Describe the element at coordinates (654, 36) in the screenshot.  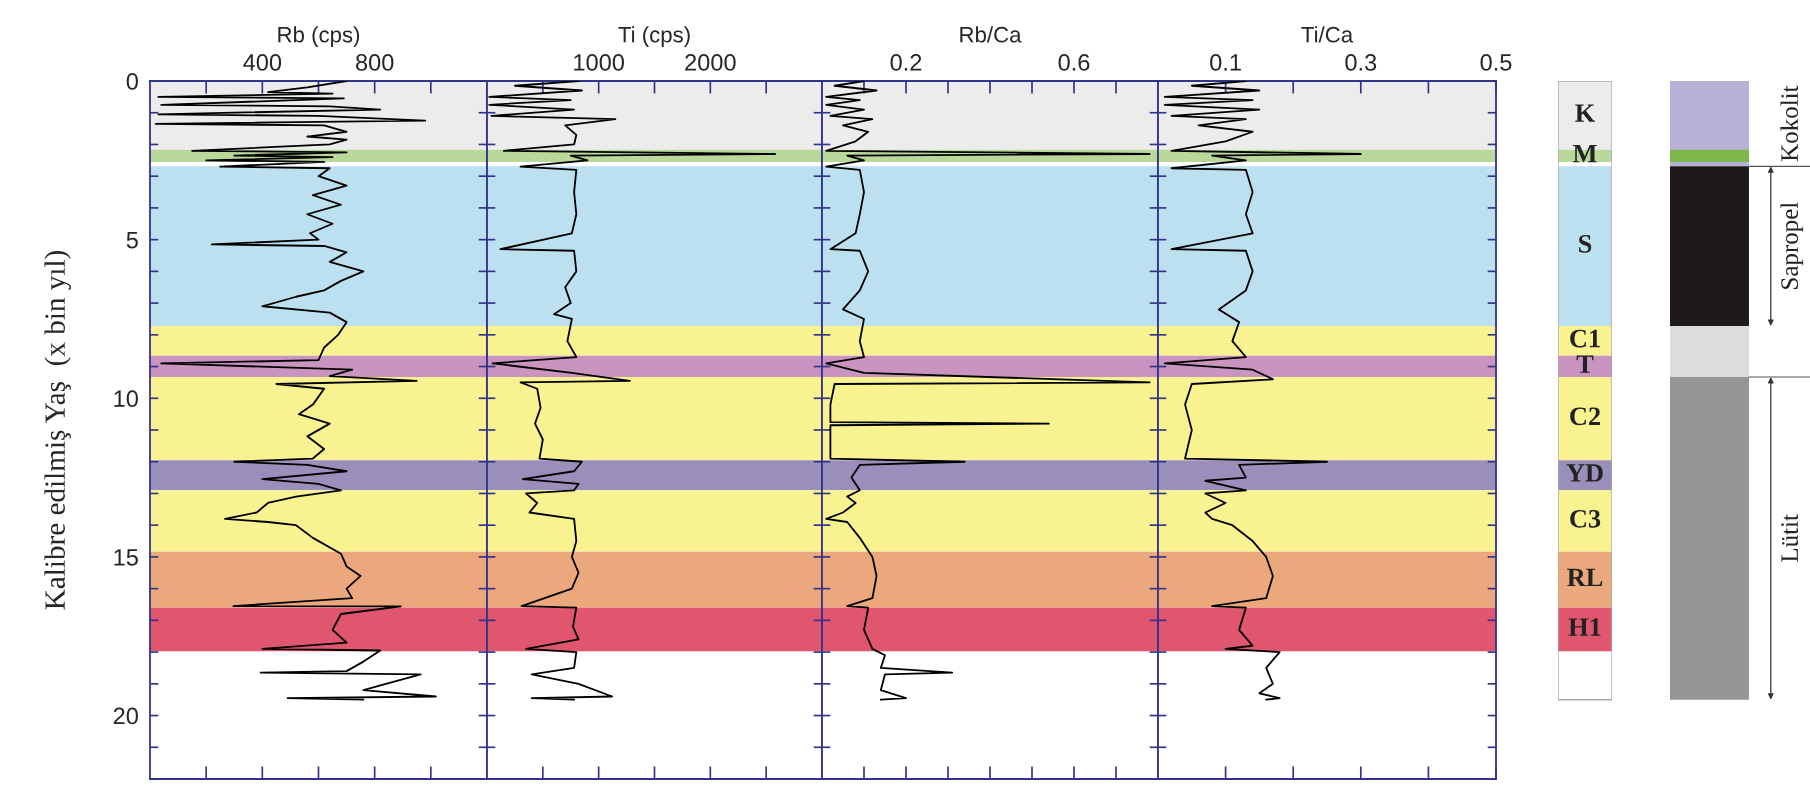
I see `x-axis-title: Ti (cps)` at that location.